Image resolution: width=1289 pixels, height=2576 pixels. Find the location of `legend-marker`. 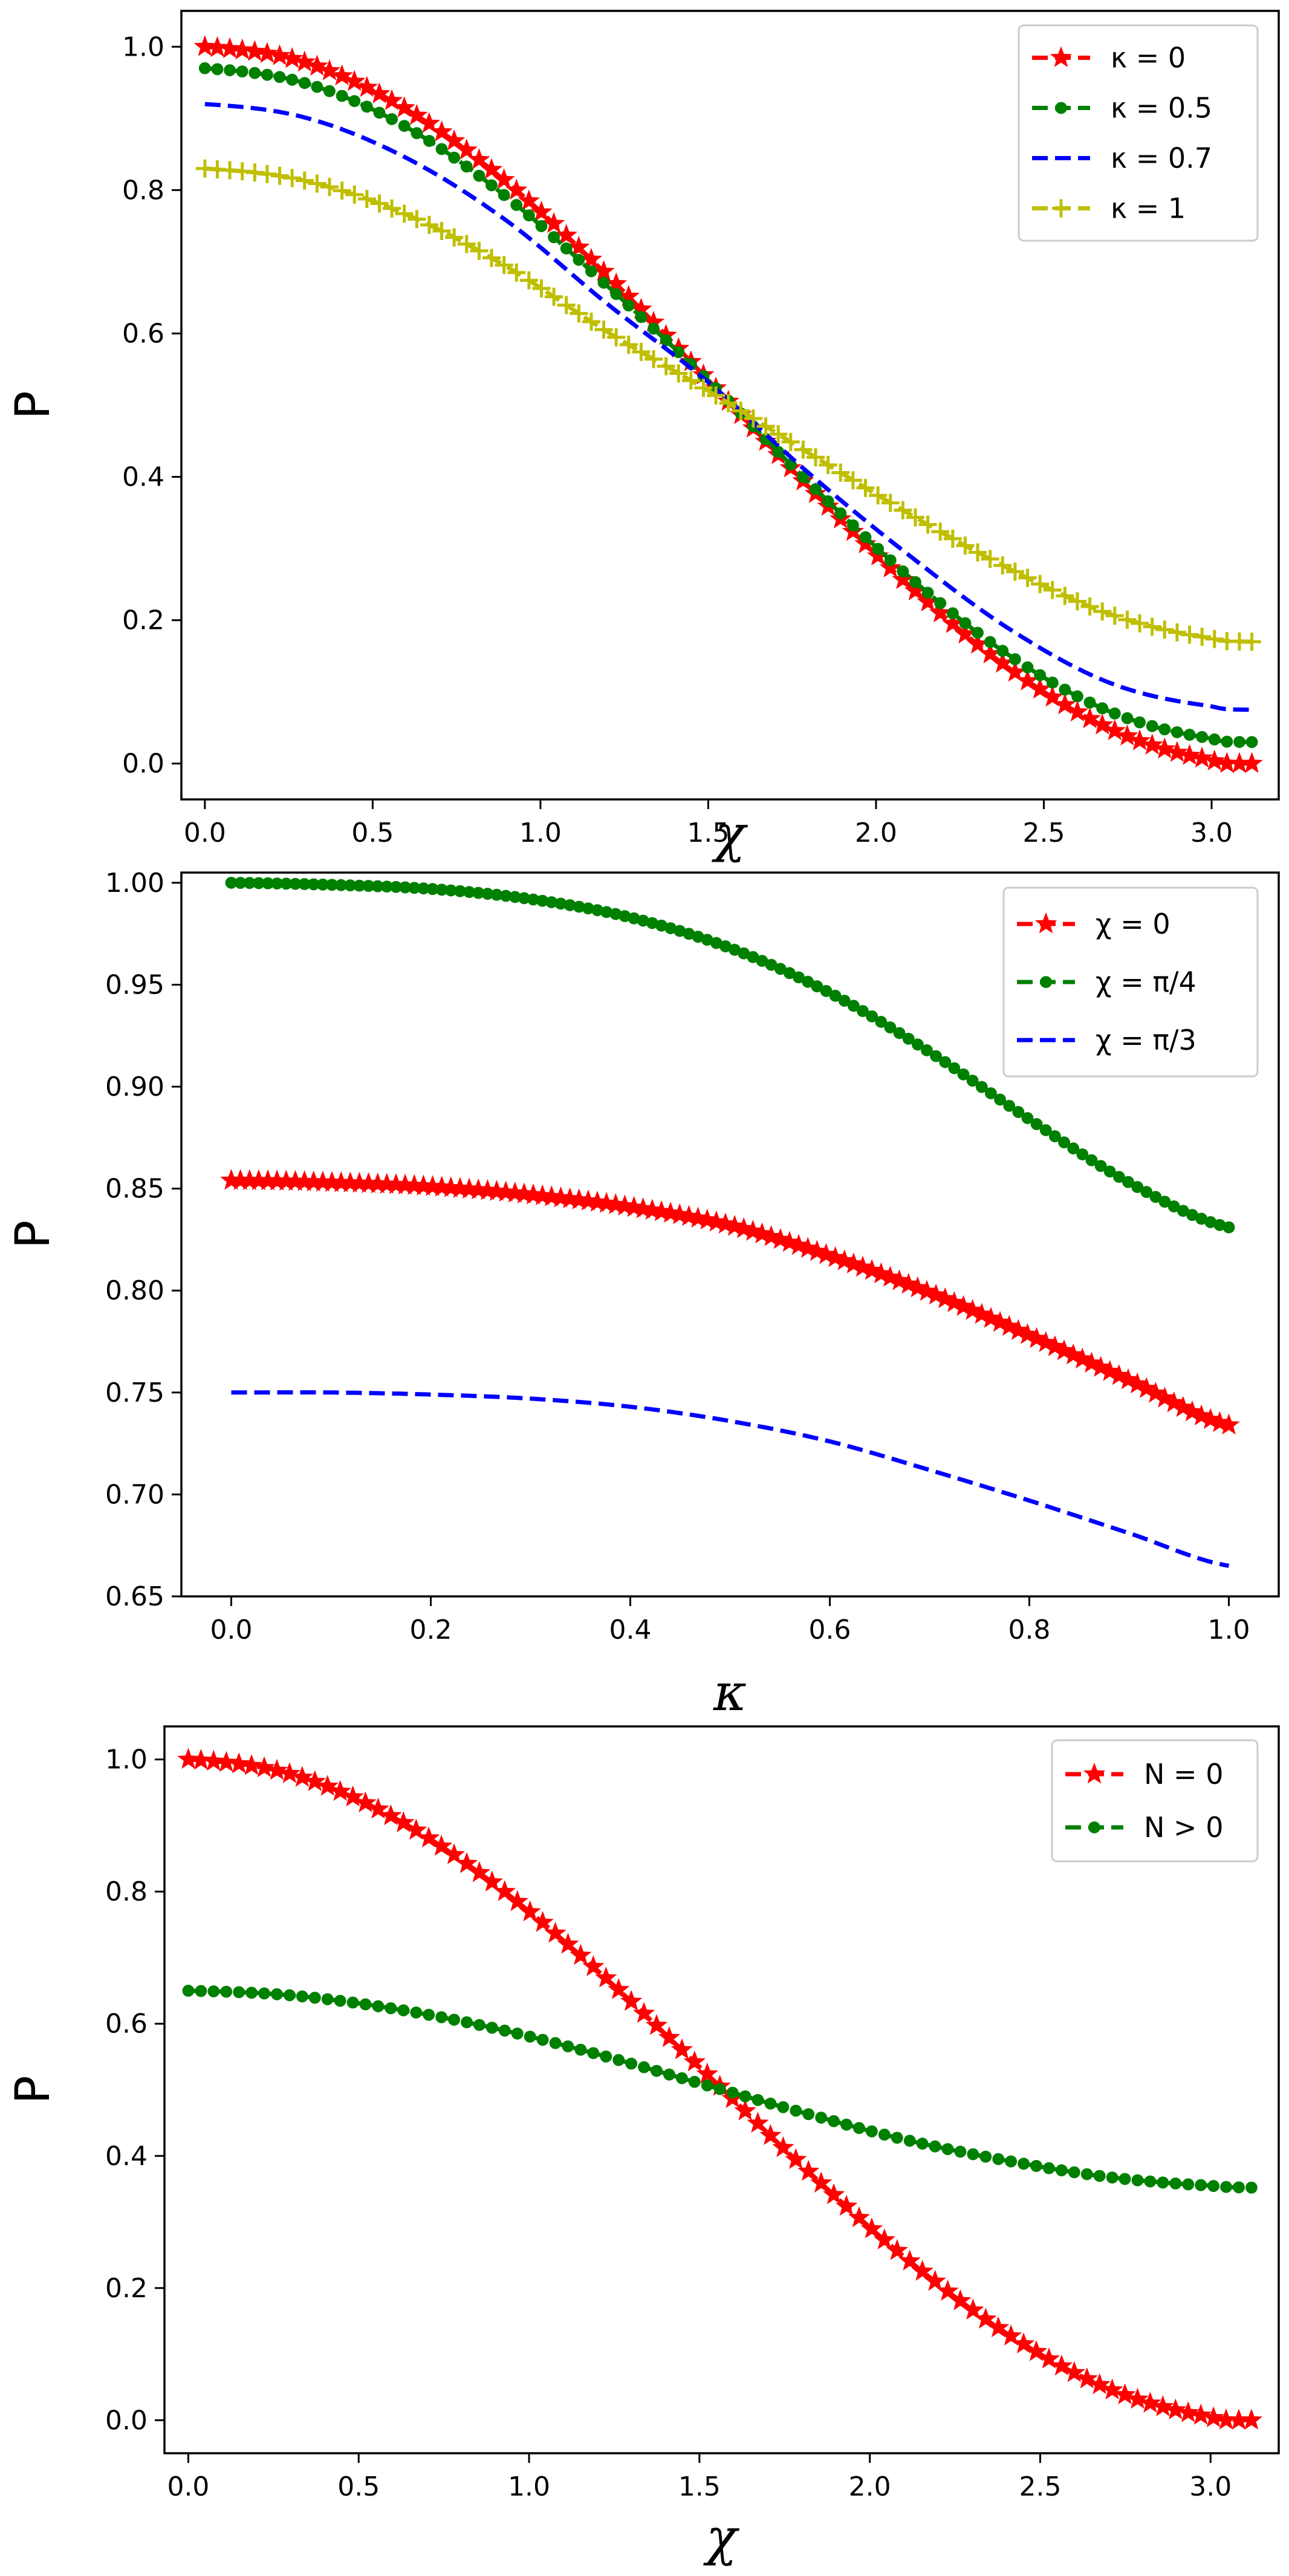

legend-marker is located at coordinates (1045, 923).